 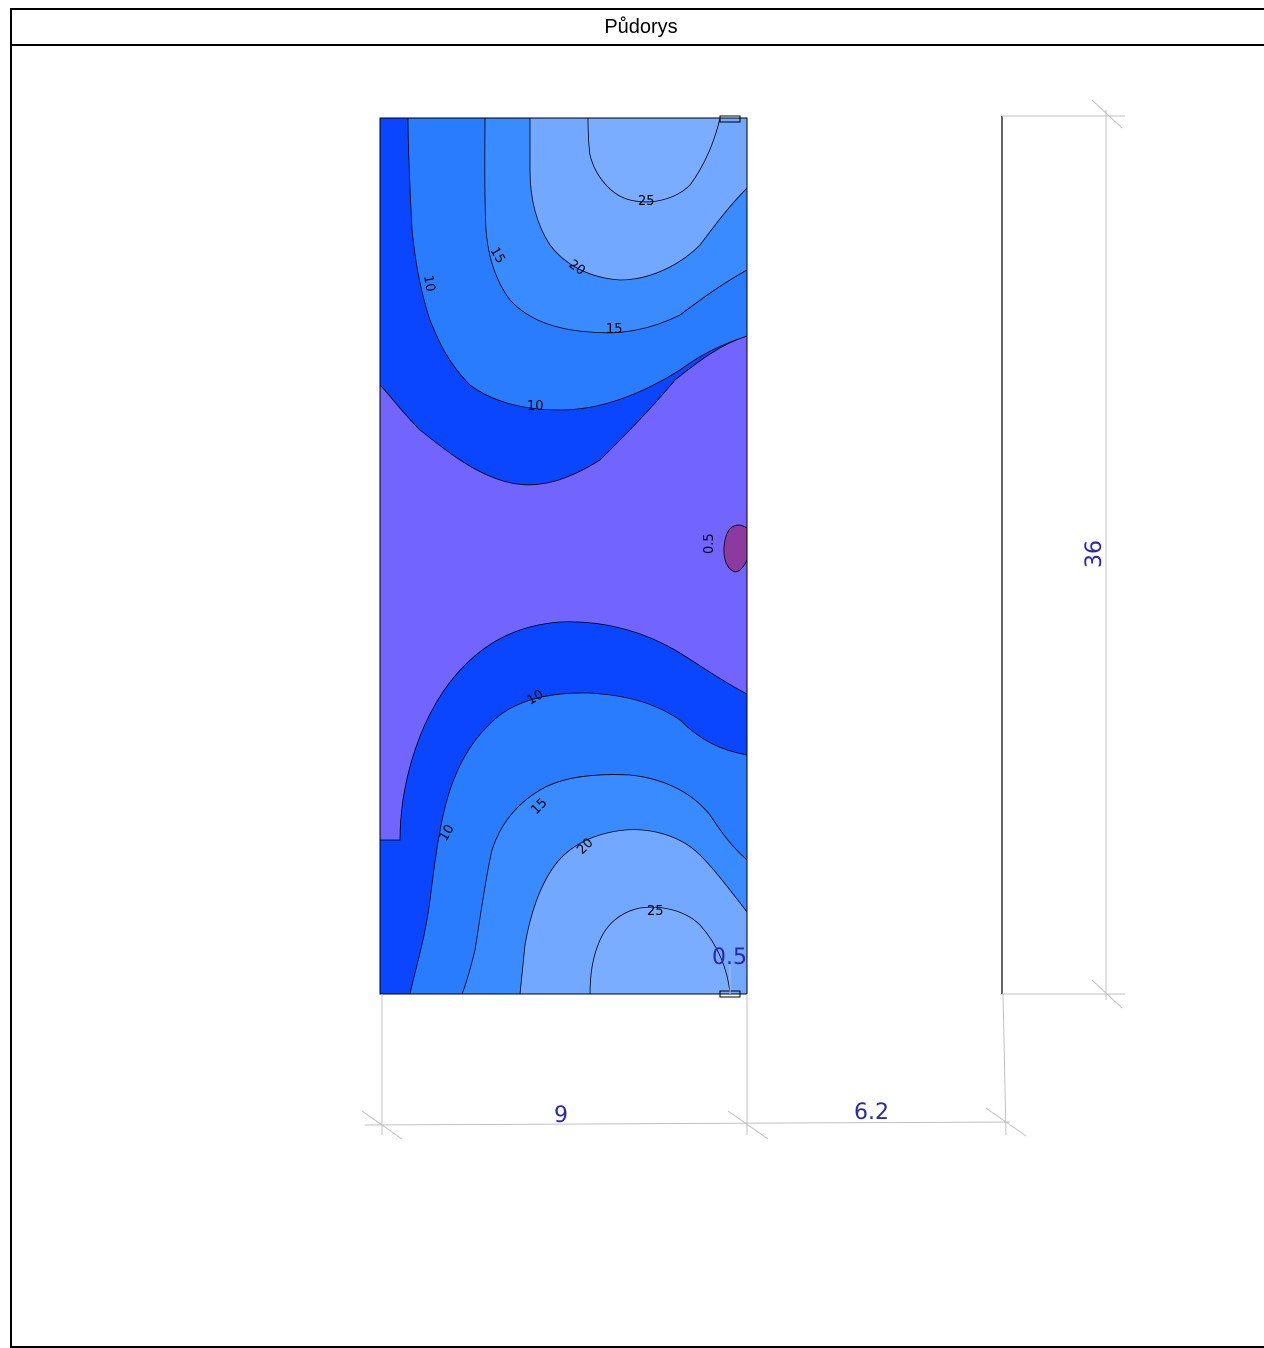 What do you see at coordinates (641, 26) in the screenshot?
I see `page-title: Půdorys` at bounding box center [641, 26].